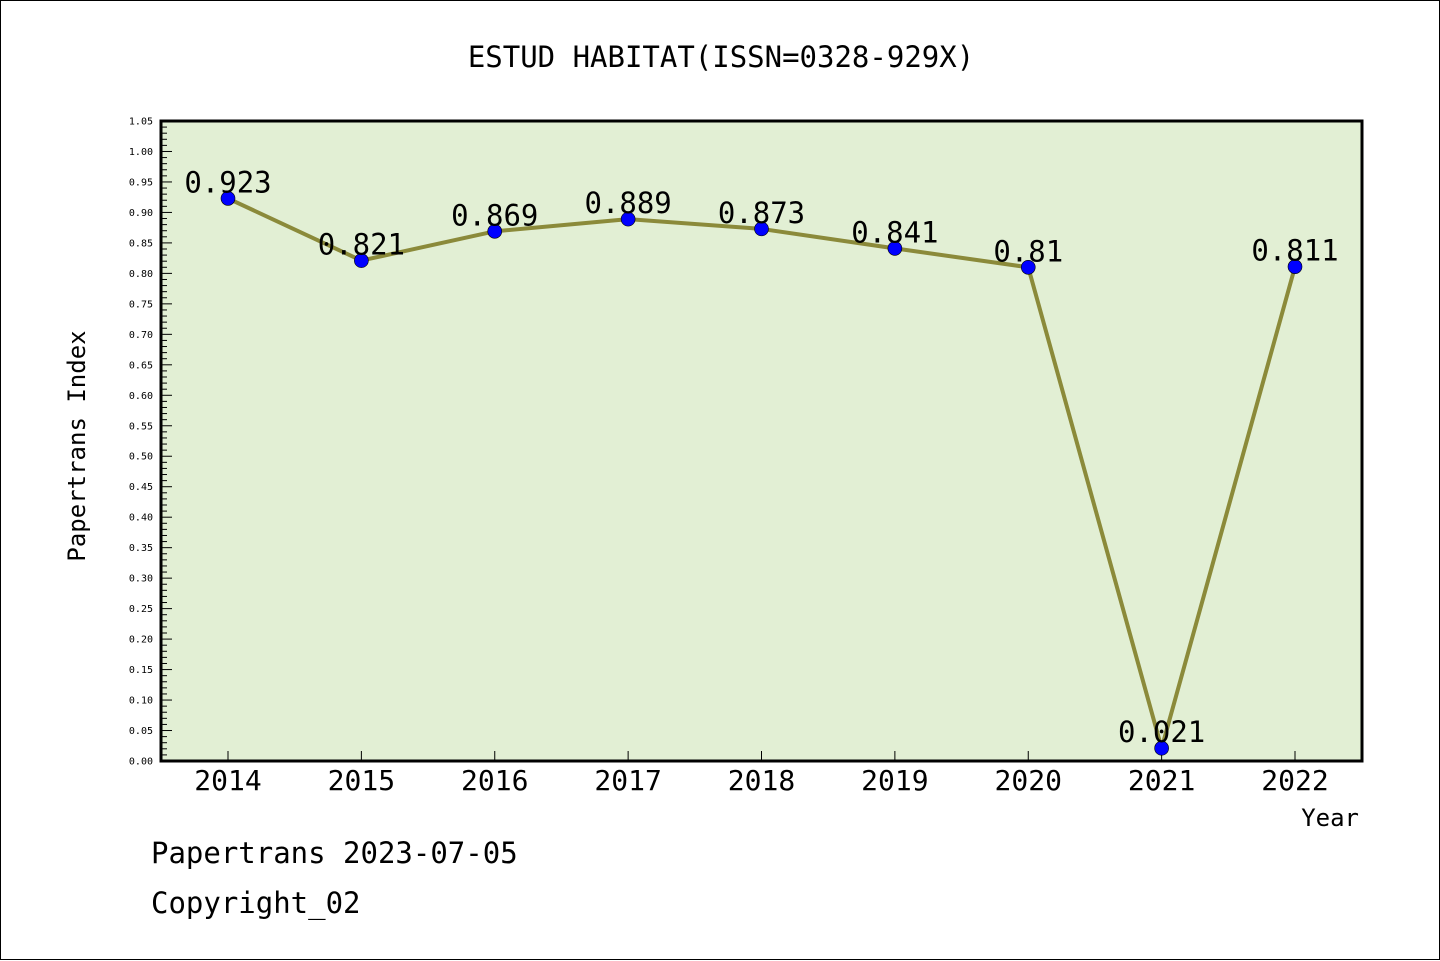  Describe the element at coordinates (761, 780) in the screenshot. I see `x-tick-label: 2018` at that location.